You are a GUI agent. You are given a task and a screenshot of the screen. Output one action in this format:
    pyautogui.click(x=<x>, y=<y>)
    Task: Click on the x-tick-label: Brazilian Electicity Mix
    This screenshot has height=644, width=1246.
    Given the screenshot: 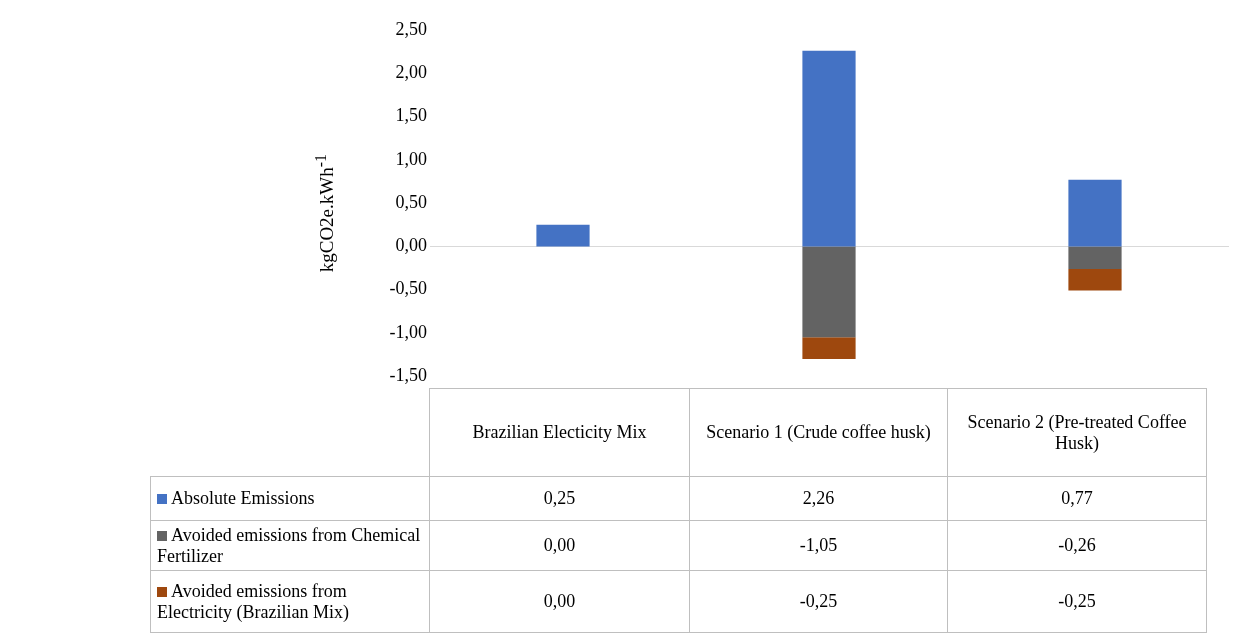 What is the action you would take?
    pyautogui.click(x=559, y=432)
    